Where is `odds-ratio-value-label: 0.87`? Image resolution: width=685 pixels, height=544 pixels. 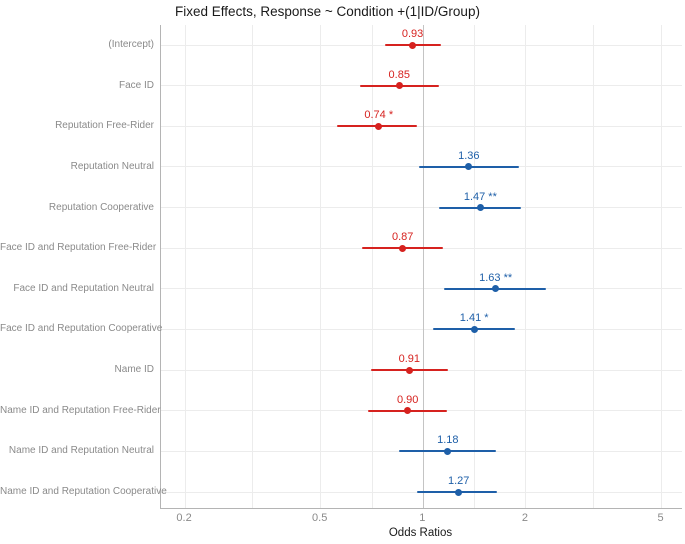
odds-ratio-value-label: 0.87 is located at coordinates (402, 237).